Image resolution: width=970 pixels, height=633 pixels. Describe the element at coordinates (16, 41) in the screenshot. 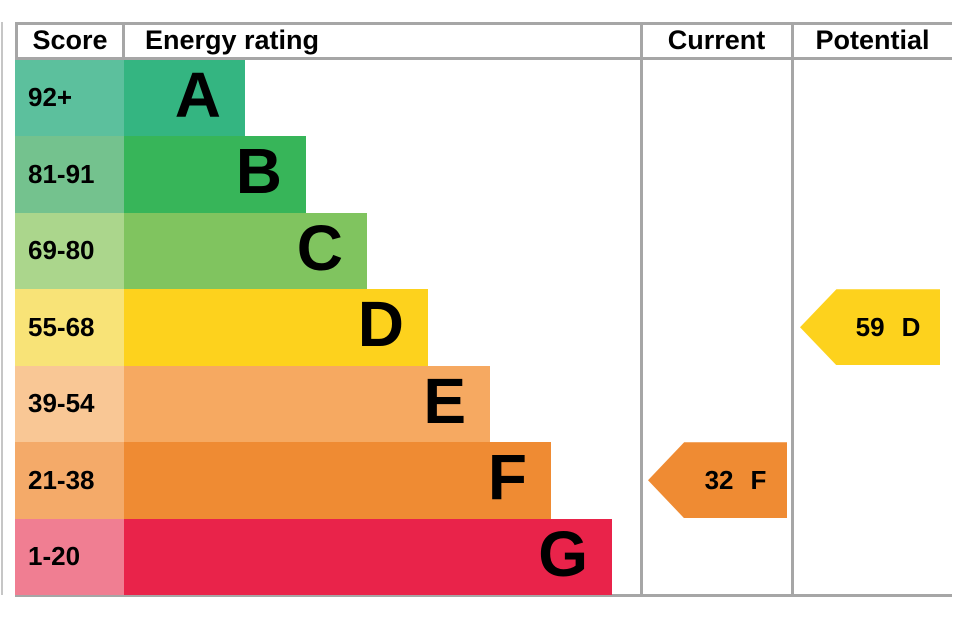

I see `header-left-border` at that location.